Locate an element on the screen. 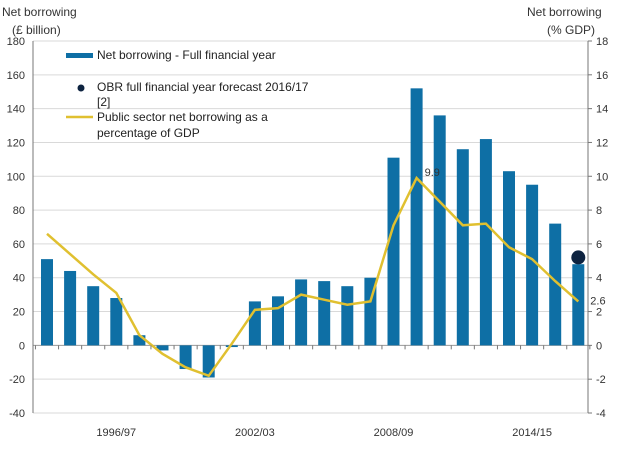 This screenshot has width=620, height=465. left-tick-label: 80 is located at coordinates (19, 211).